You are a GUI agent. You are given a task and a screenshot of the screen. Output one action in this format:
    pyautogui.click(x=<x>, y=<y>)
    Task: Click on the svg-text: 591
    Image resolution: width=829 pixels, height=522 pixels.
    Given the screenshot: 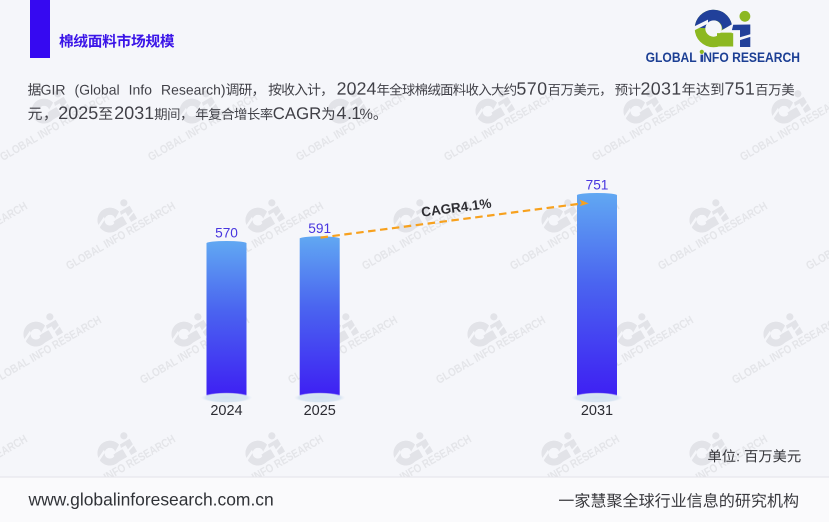 What is the action you would take?
    pyautogui.click(x=319, y=228)
    